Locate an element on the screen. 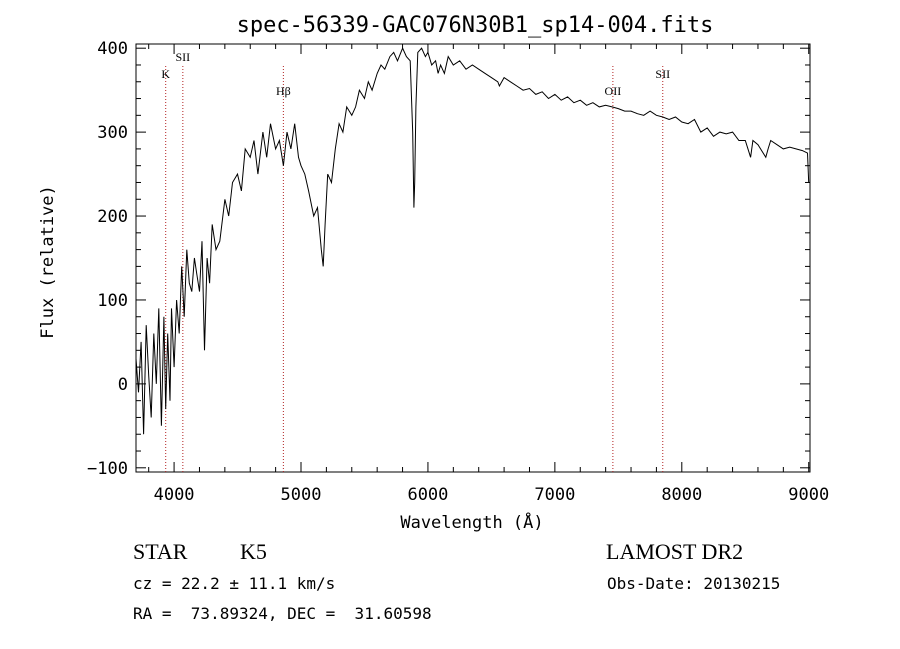  chart-title: spec-56339-GAC076N30B1_sp14-004.fits is located at coordinates (475, 25).